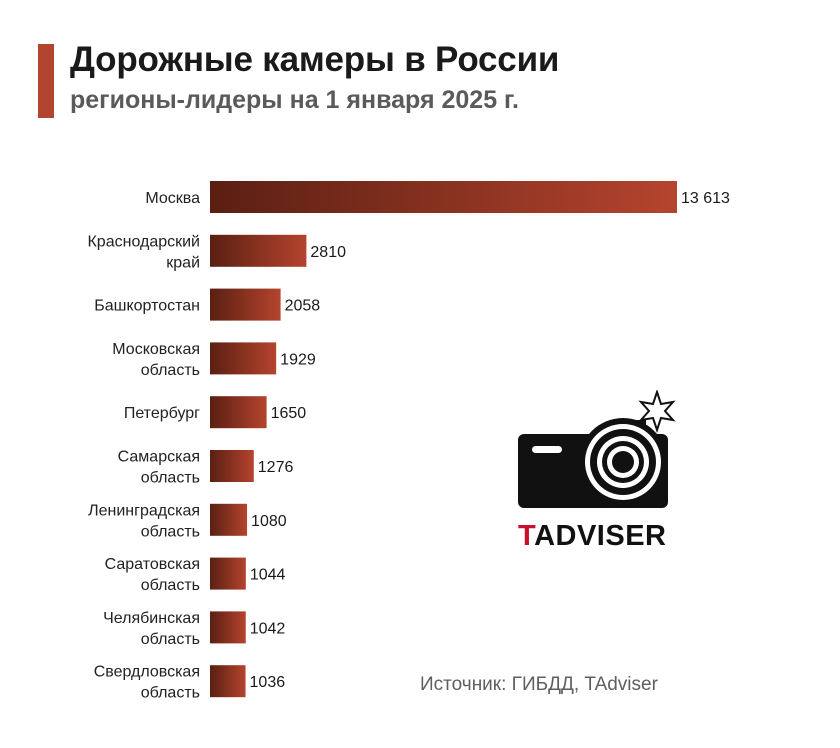 This screenshot has width=840, height=748. I want to click on bar-value-label: 2810, so click(328, 252).